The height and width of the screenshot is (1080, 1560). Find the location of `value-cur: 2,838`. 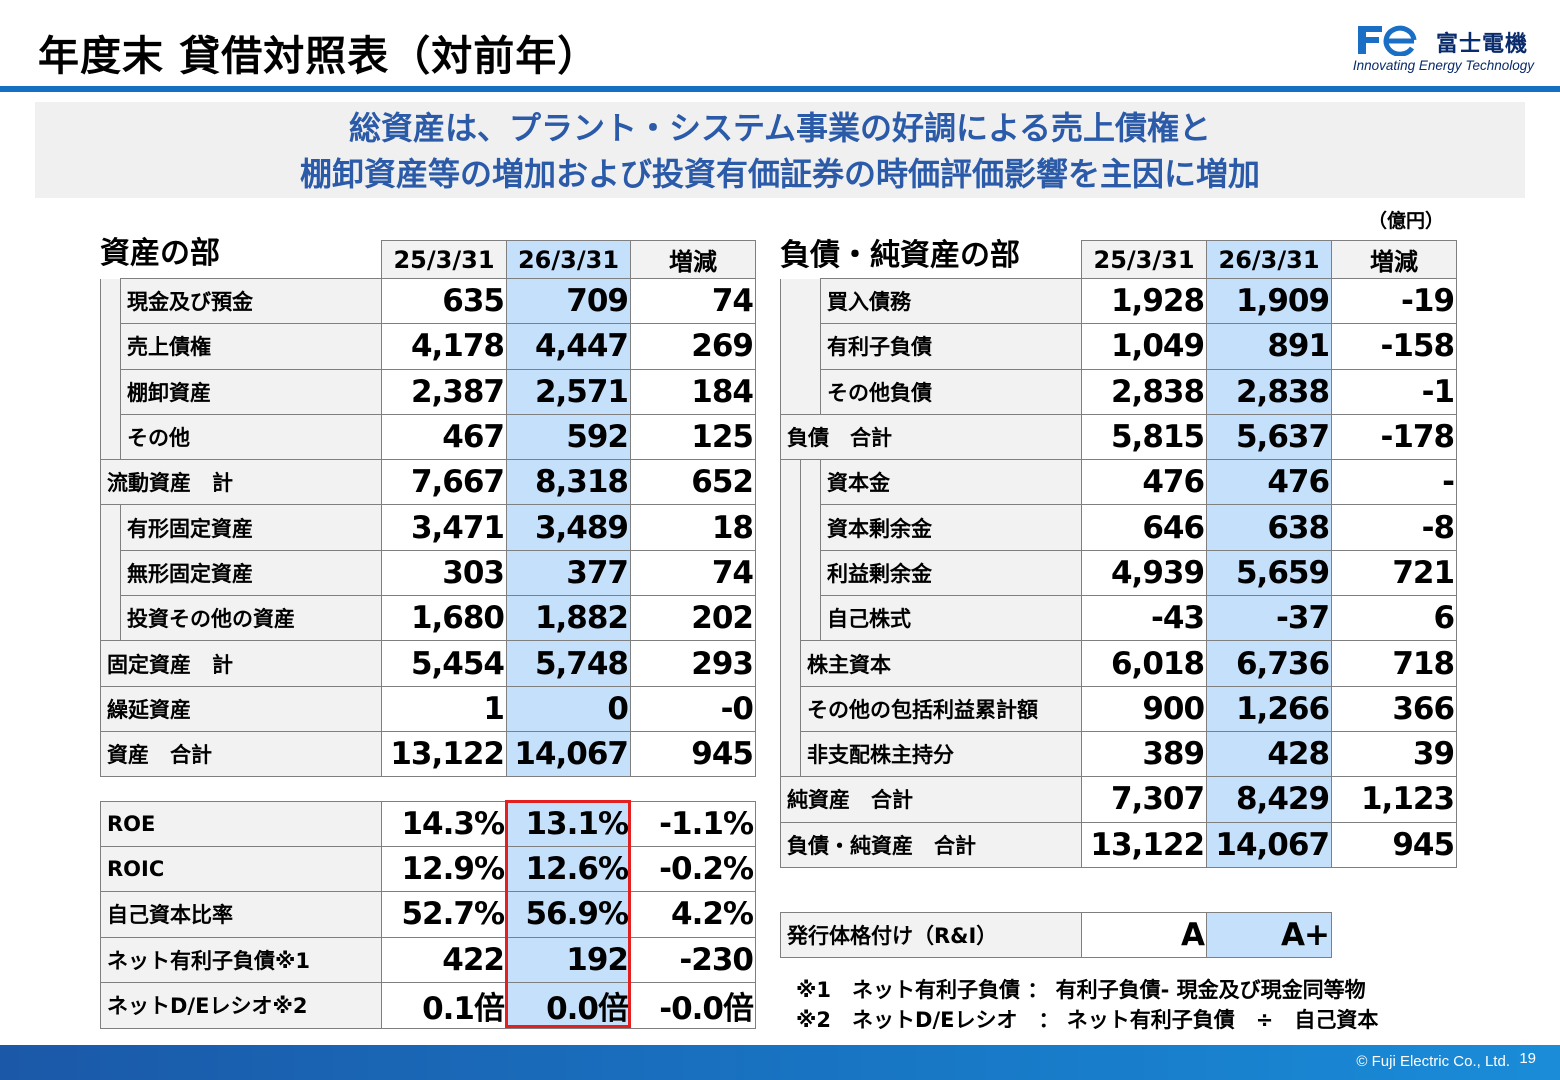

value-cur: 2,838 is located at coordinates (1269, 391).